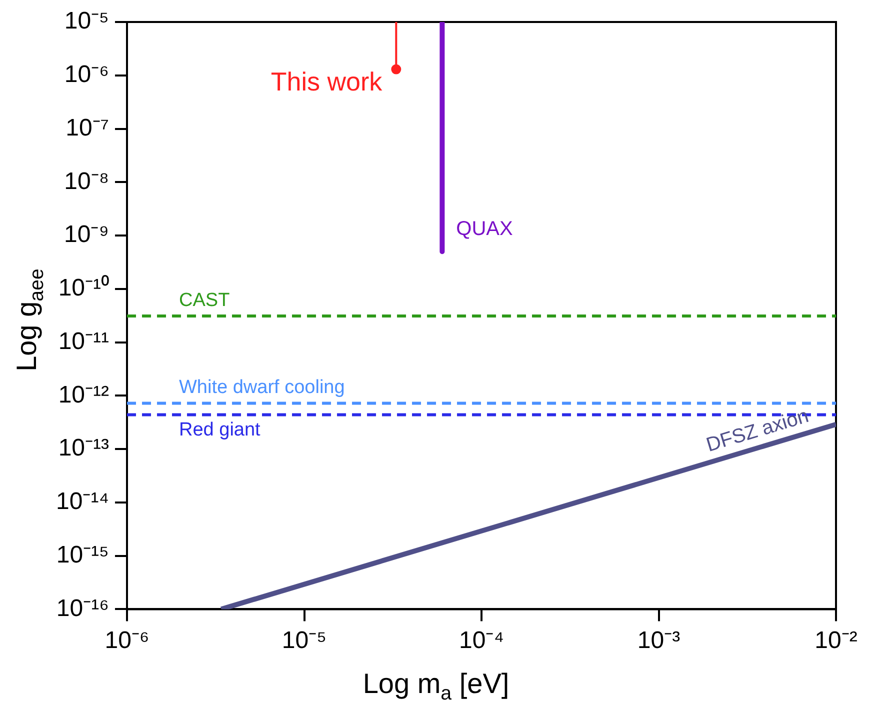  Describe the element at coordinates (83, 448) in the screenshot. I see `y-tick-label: 10⁻¹³` at that location.